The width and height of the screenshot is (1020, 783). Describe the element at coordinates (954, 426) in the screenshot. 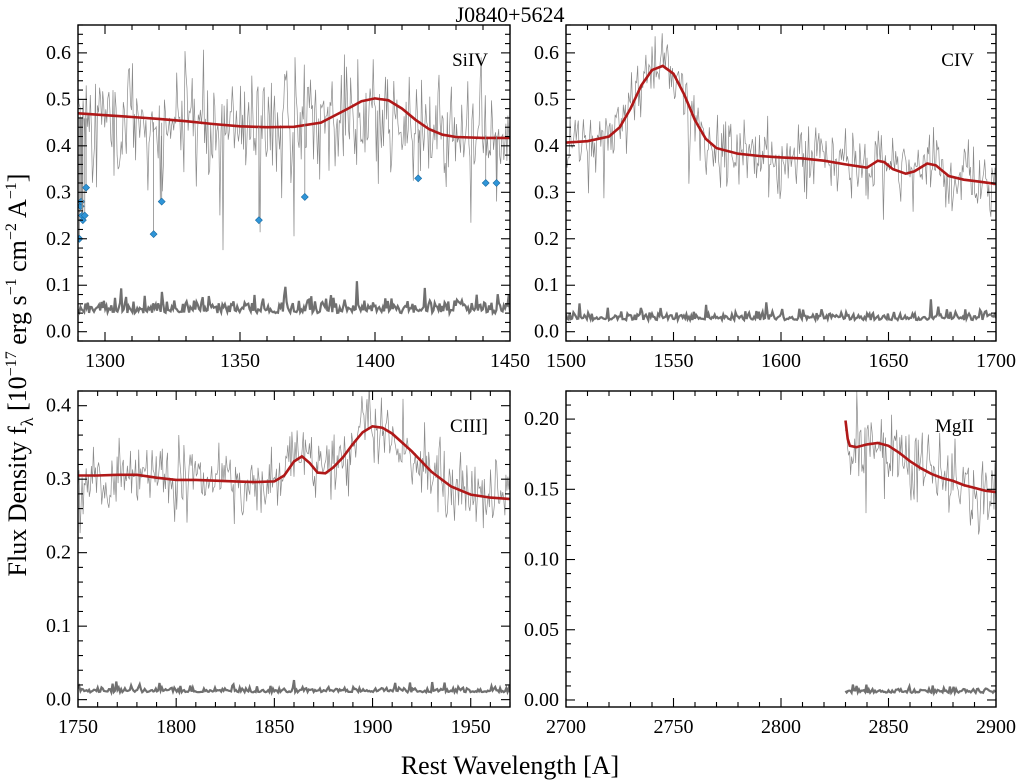

I see `panel-line-label: MgII` at that location.